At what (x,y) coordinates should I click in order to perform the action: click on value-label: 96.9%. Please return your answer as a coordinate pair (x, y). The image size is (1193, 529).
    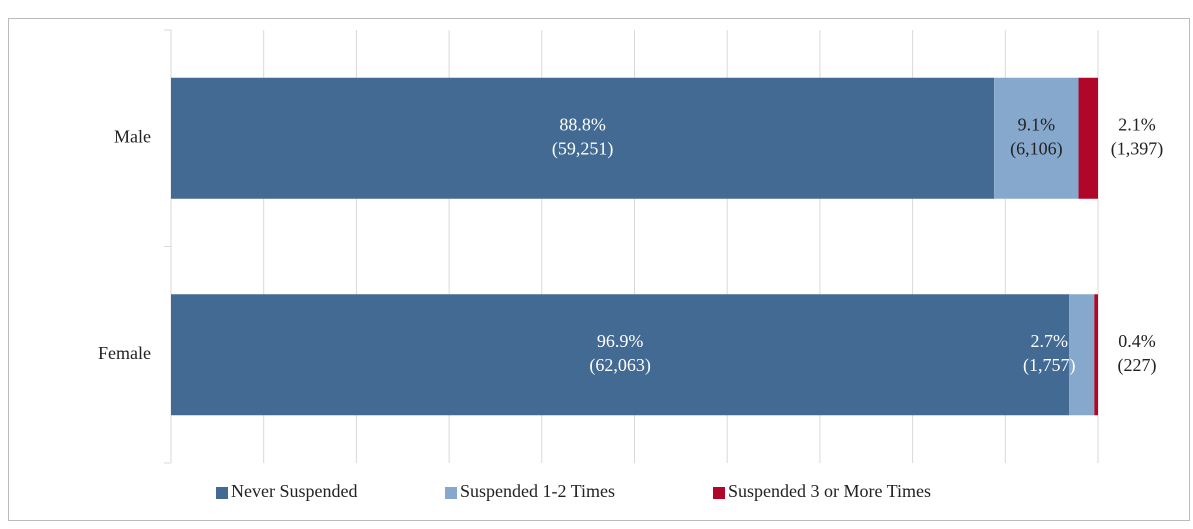
    Looking at the image, I should click on (620, 341).